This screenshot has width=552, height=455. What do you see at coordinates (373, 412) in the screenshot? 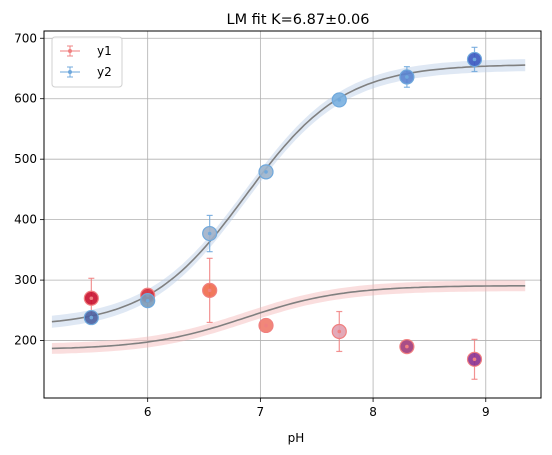
I see `x-tick-label: 8` at bounding box center [373, 412].